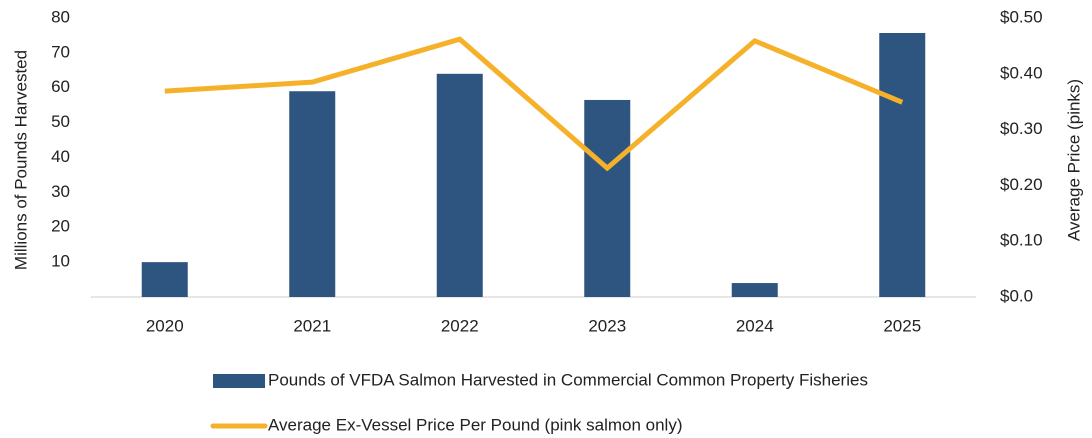 This screenshot has height=438, width=1092. Describe the element at coordinates (1073, 160) in the screenshot. I see `y2-axis-title: Average Price (pinks)` at that location.